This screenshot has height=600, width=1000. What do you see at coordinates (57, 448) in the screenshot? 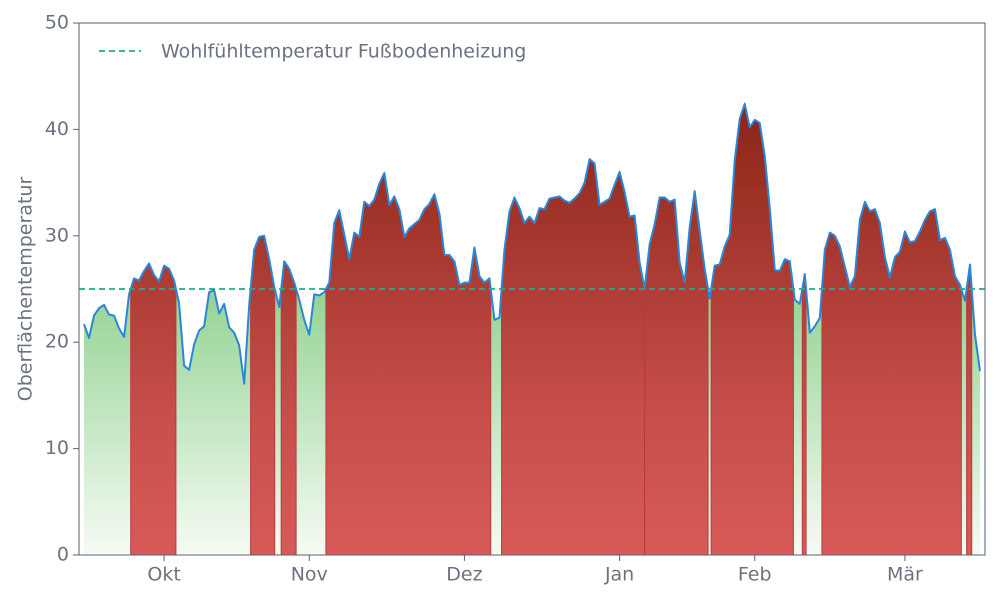
I see `y-tick-label: 10` at bounding box center [57, 448].